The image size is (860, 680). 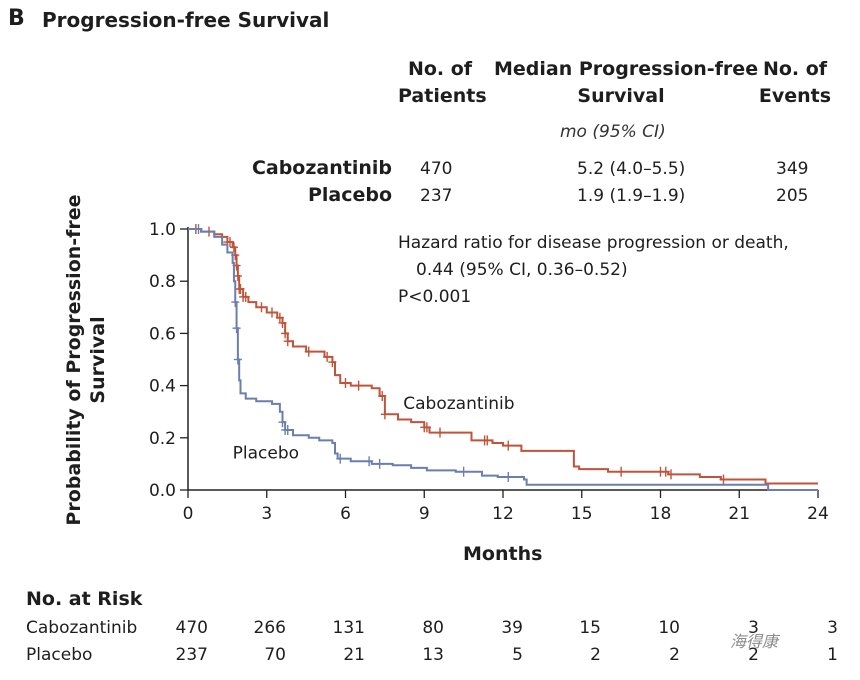 What do you see at coordinates (613, 132) in the screenshot?
I see `median-unit: mo (95% CI)` at bounding box center [613, 132].